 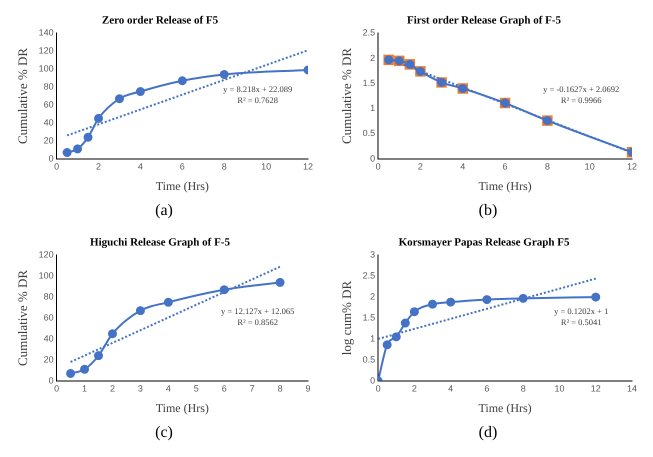 I want to click on annotation: R² = 0.7628, so click(x=257, y=99).